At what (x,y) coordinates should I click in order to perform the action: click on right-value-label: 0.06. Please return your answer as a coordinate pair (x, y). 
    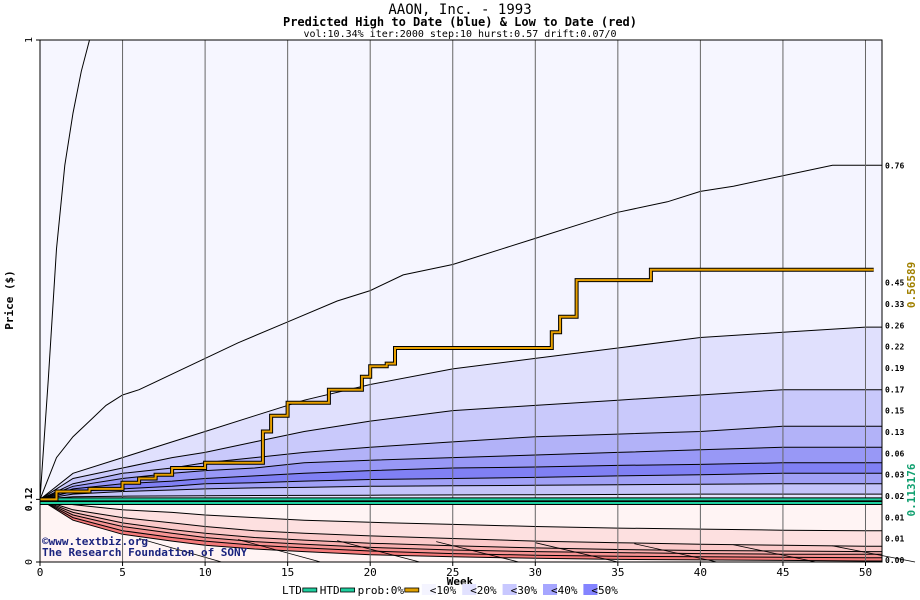
    Looking at the image, I should click on (894, 453).